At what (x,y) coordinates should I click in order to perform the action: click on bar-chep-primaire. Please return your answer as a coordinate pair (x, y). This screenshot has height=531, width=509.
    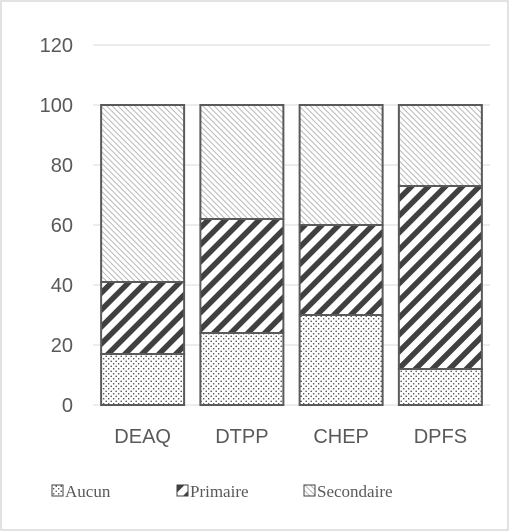
    Looking at the image, I should click on (341, 270).